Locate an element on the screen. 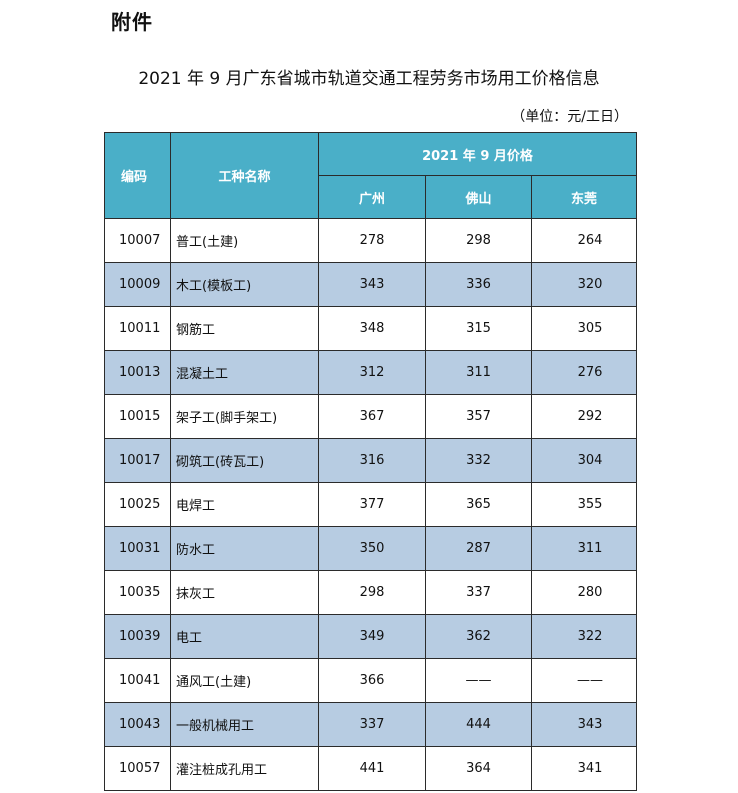  table-row: 10011 钢筋工 348 315 305 is located at coordinates (370, 328).